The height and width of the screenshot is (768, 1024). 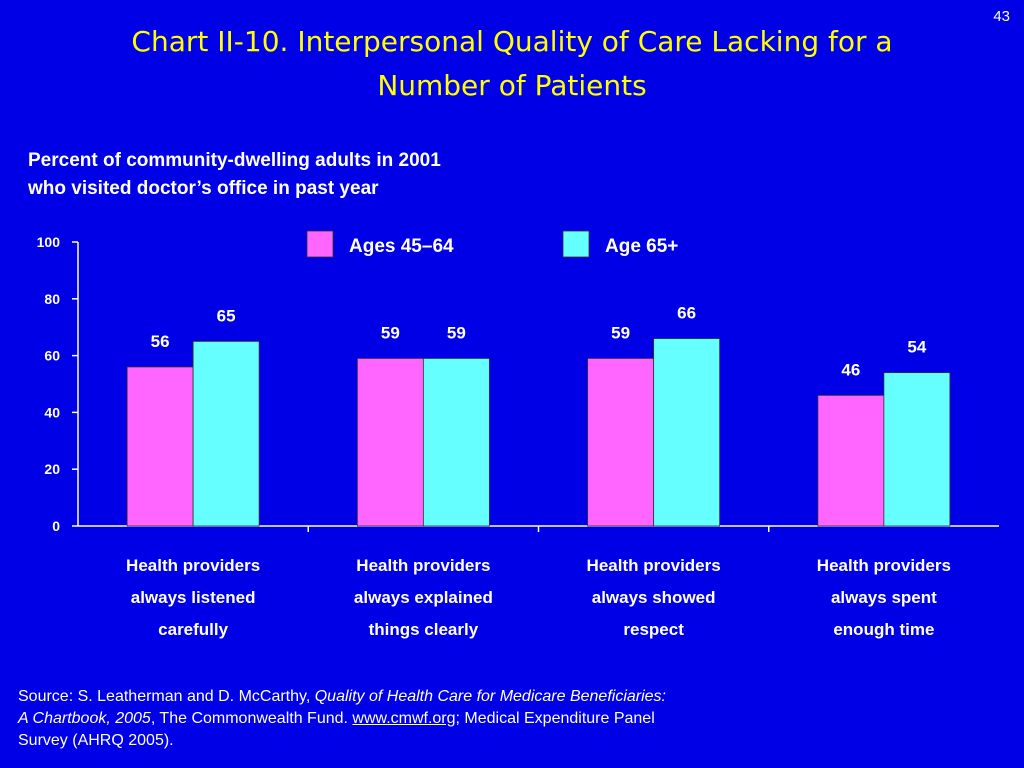 What do you see at coordinates (884, 597) in the screenshot?
I see `x-tick-label: always spent` at bounding box center [884, 597].